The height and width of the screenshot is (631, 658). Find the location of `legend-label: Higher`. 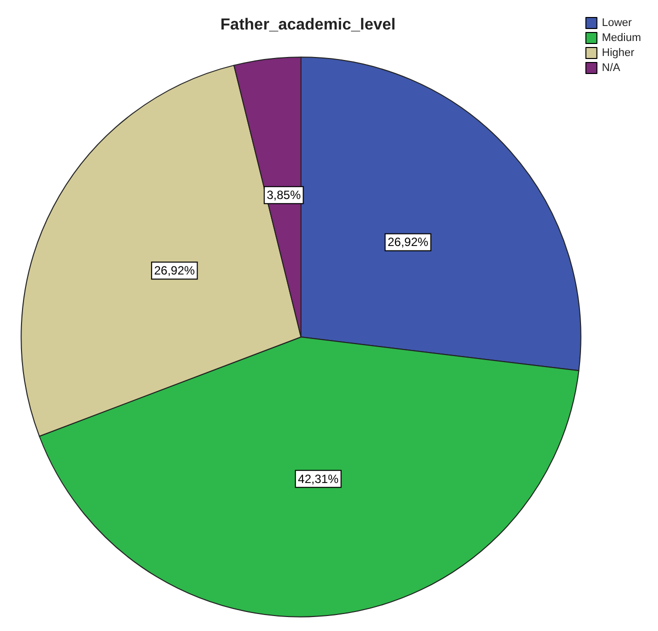

legend-label: Higher is located at coordinates (618, 53).